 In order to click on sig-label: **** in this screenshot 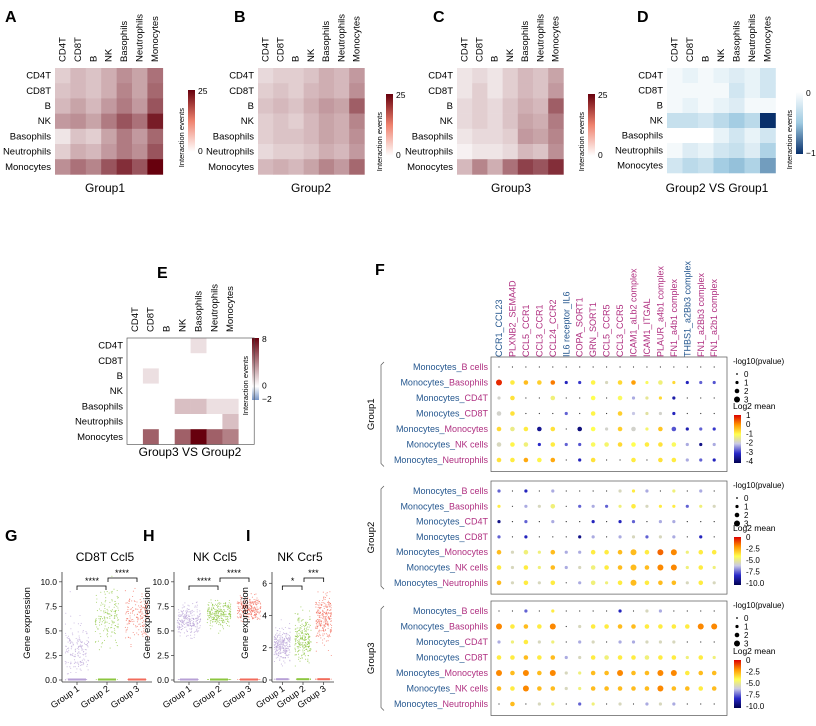, I will do `click(204, 581)`.